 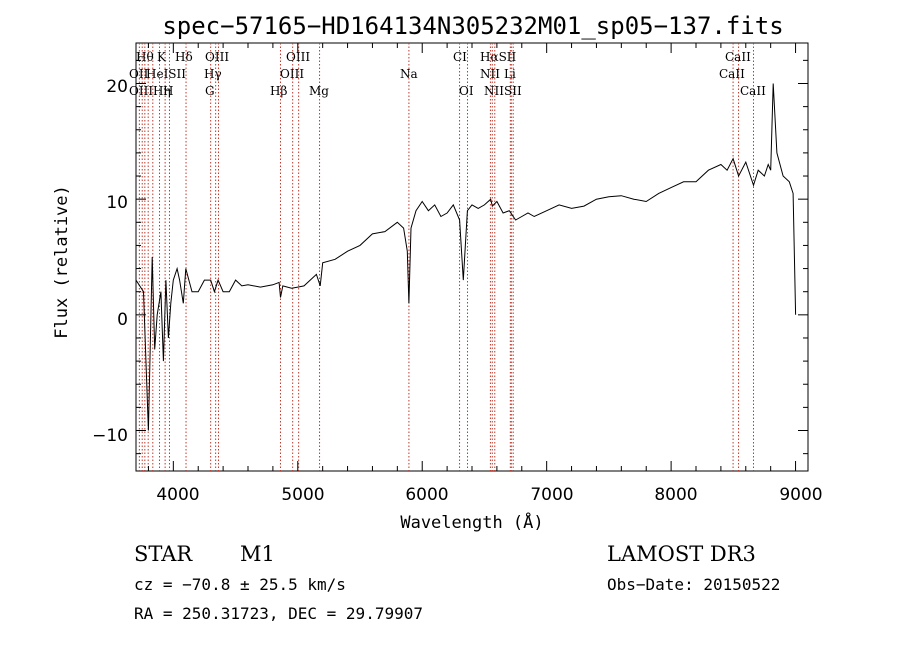 I want to click on x-tick-label: 8000, so click(x=675, y=495).